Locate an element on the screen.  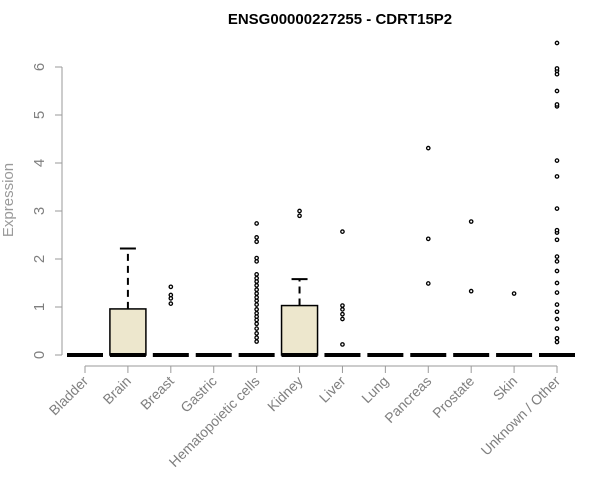
x-tick-label: Breast is located at coordinates (157, 393).